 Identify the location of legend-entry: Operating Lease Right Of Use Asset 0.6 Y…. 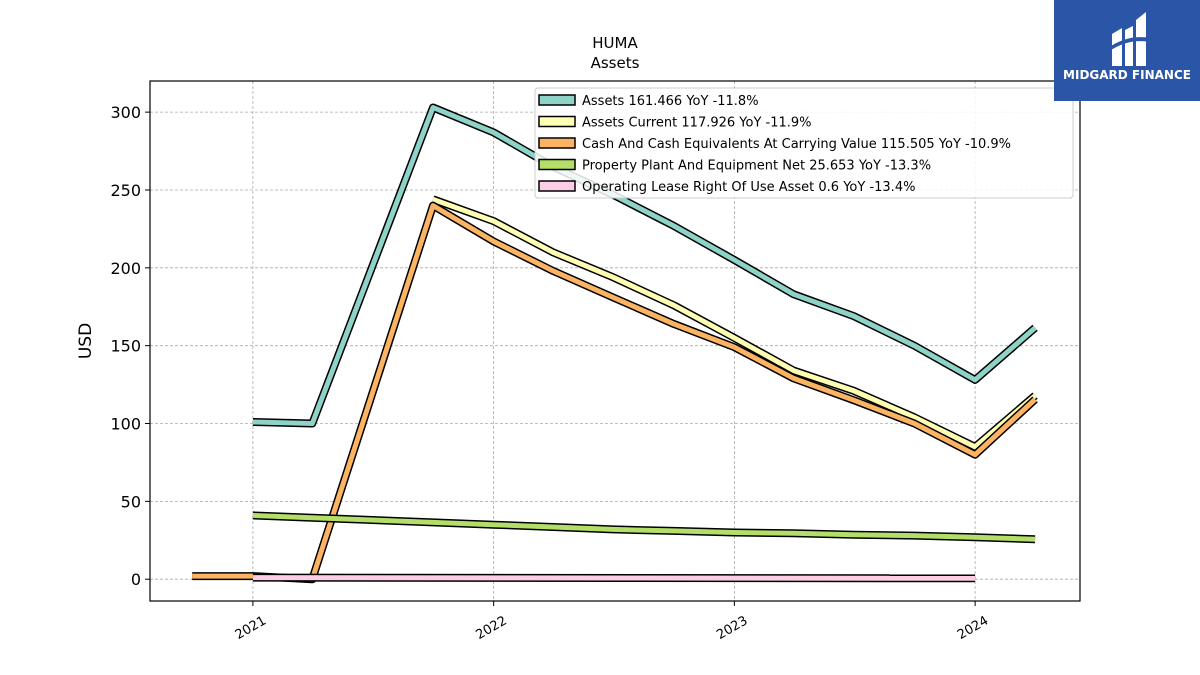
(748, 187).